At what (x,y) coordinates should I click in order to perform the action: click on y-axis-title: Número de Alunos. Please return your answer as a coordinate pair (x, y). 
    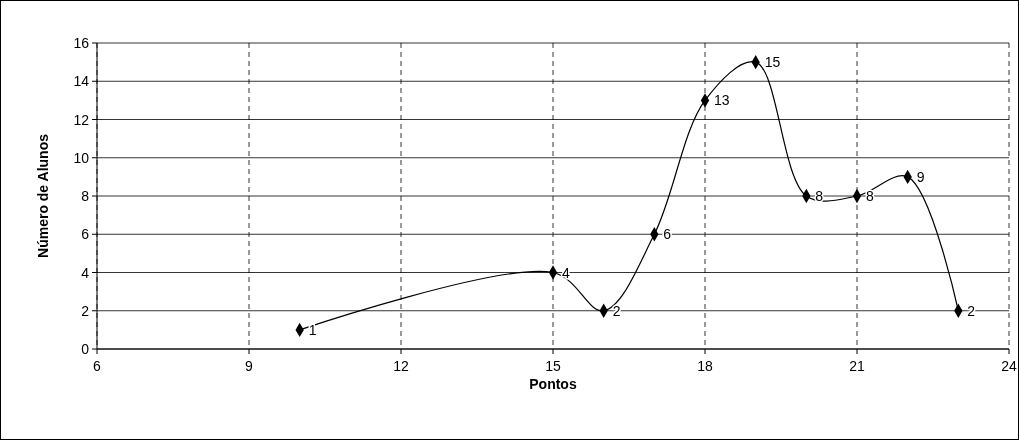
    Looking at the image, I should click on (43, 195).